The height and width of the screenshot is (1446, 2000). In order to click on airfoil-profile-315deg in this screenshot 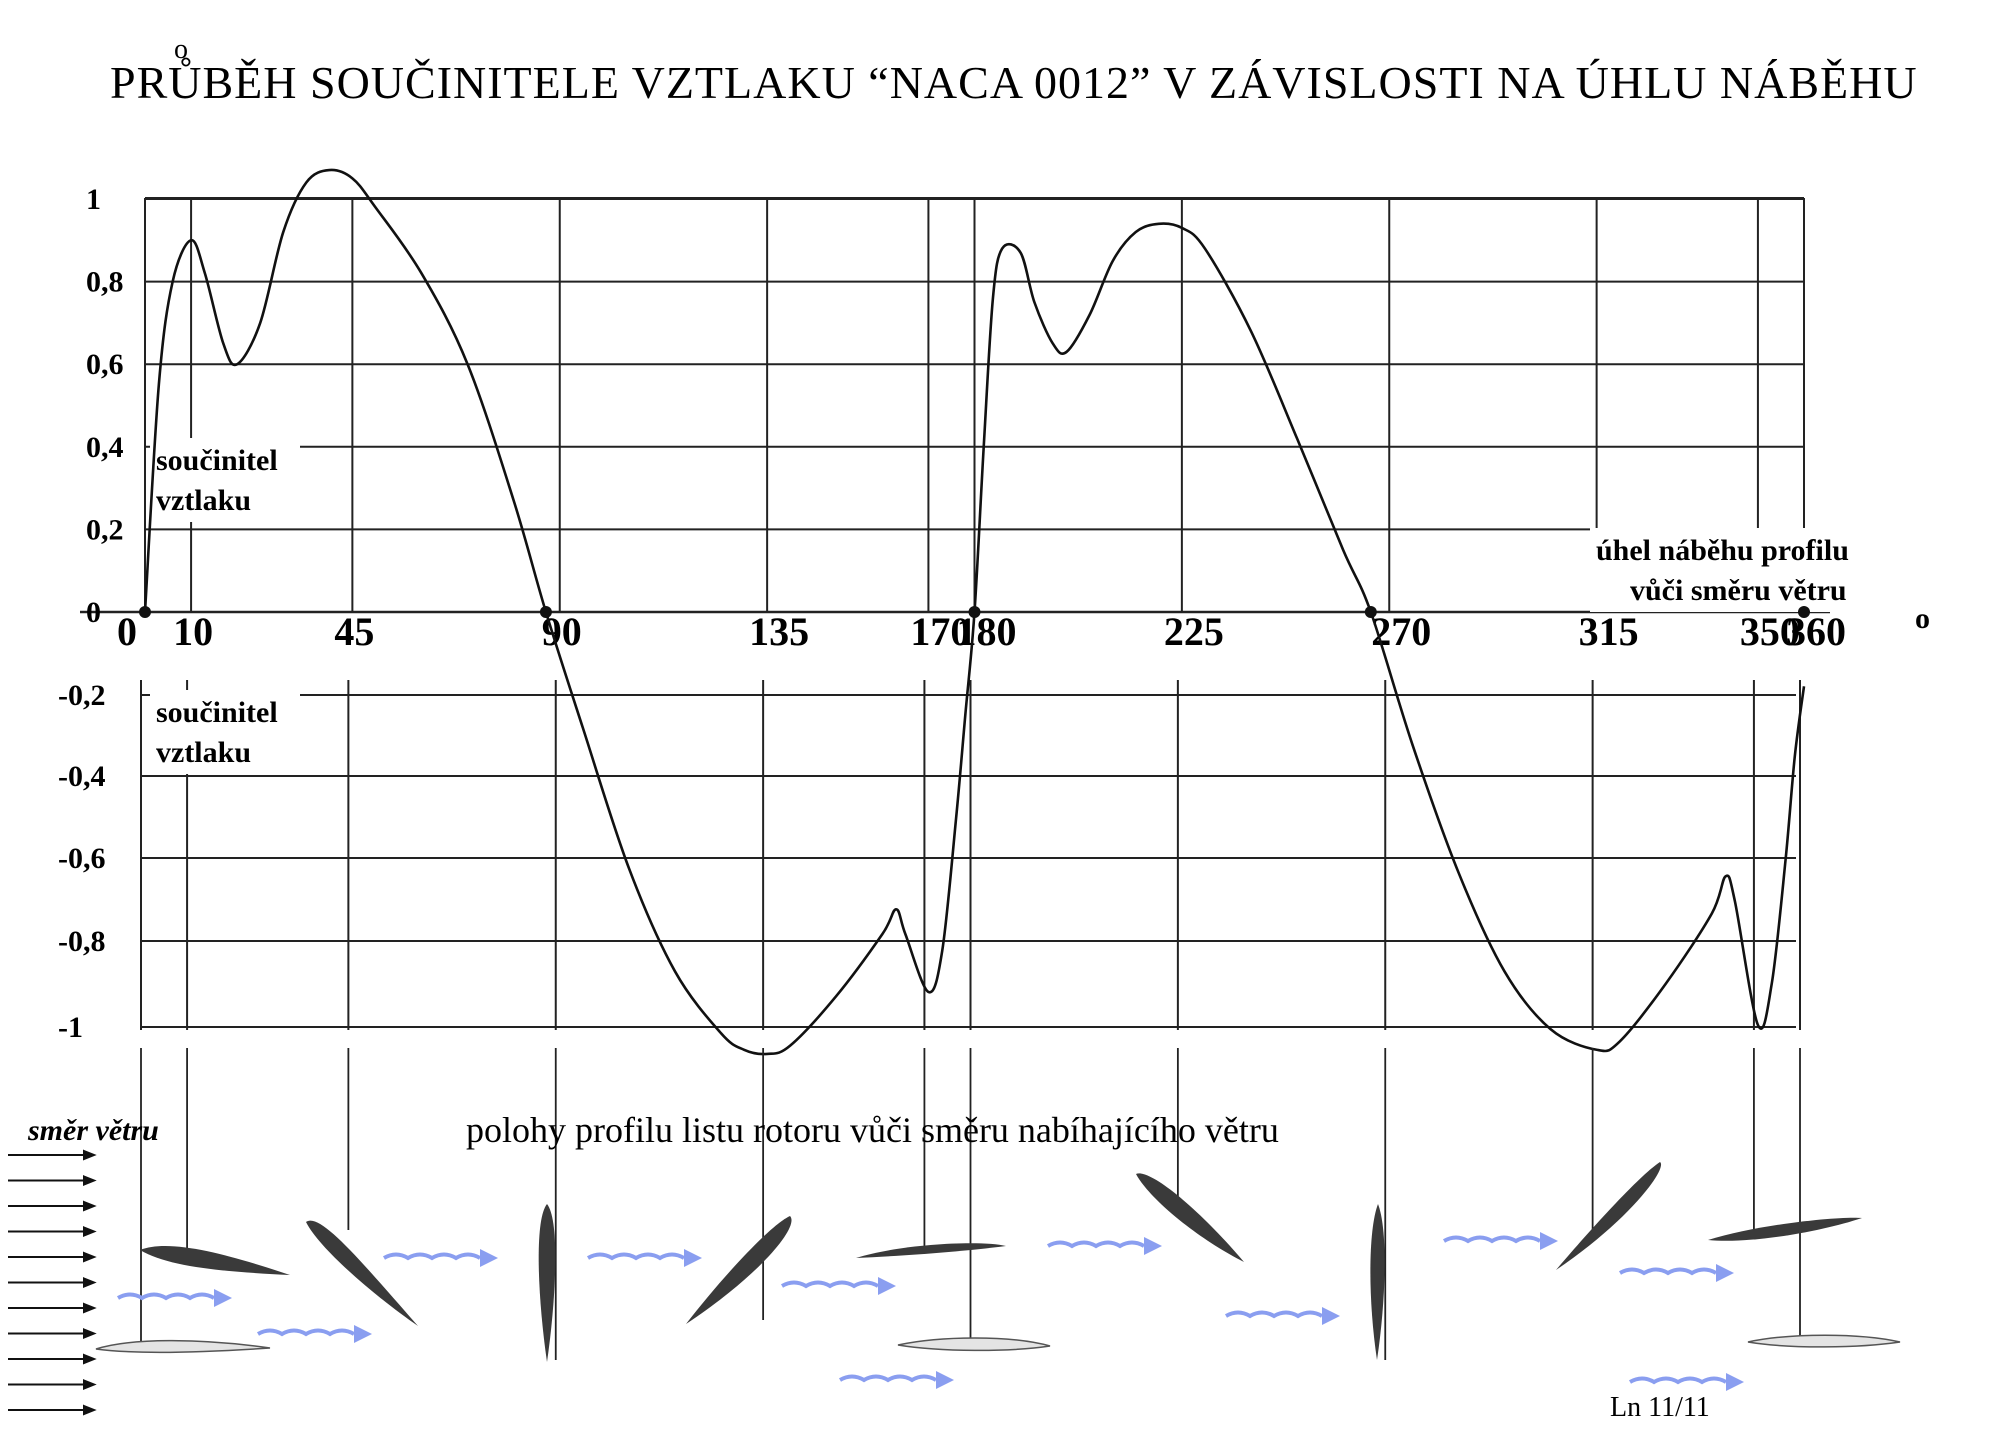, I will do `click(1609, 1216)`.